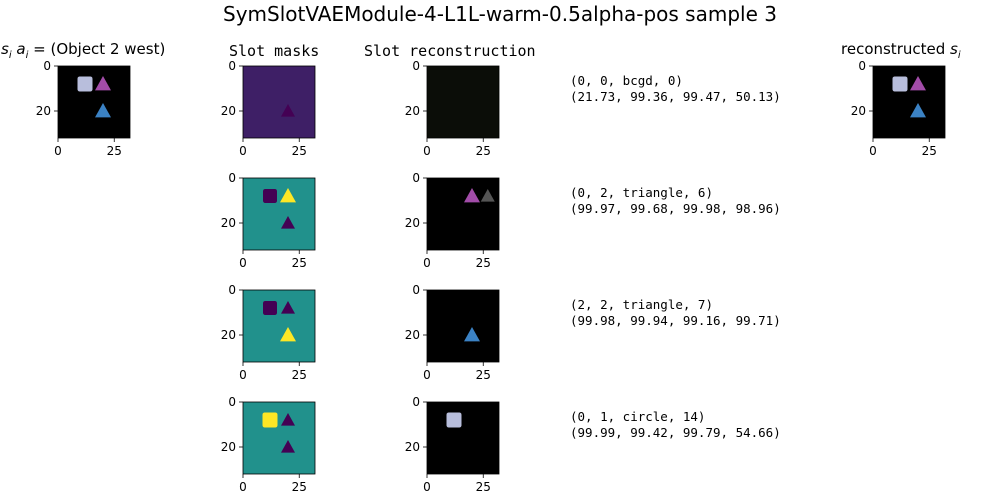 The height and width of the screenshot is (500, 1000). What do you see at coordinates (487, 195) in the screenshot?
I see `recon-triangle-ghost` at bounding box center [487, 195].